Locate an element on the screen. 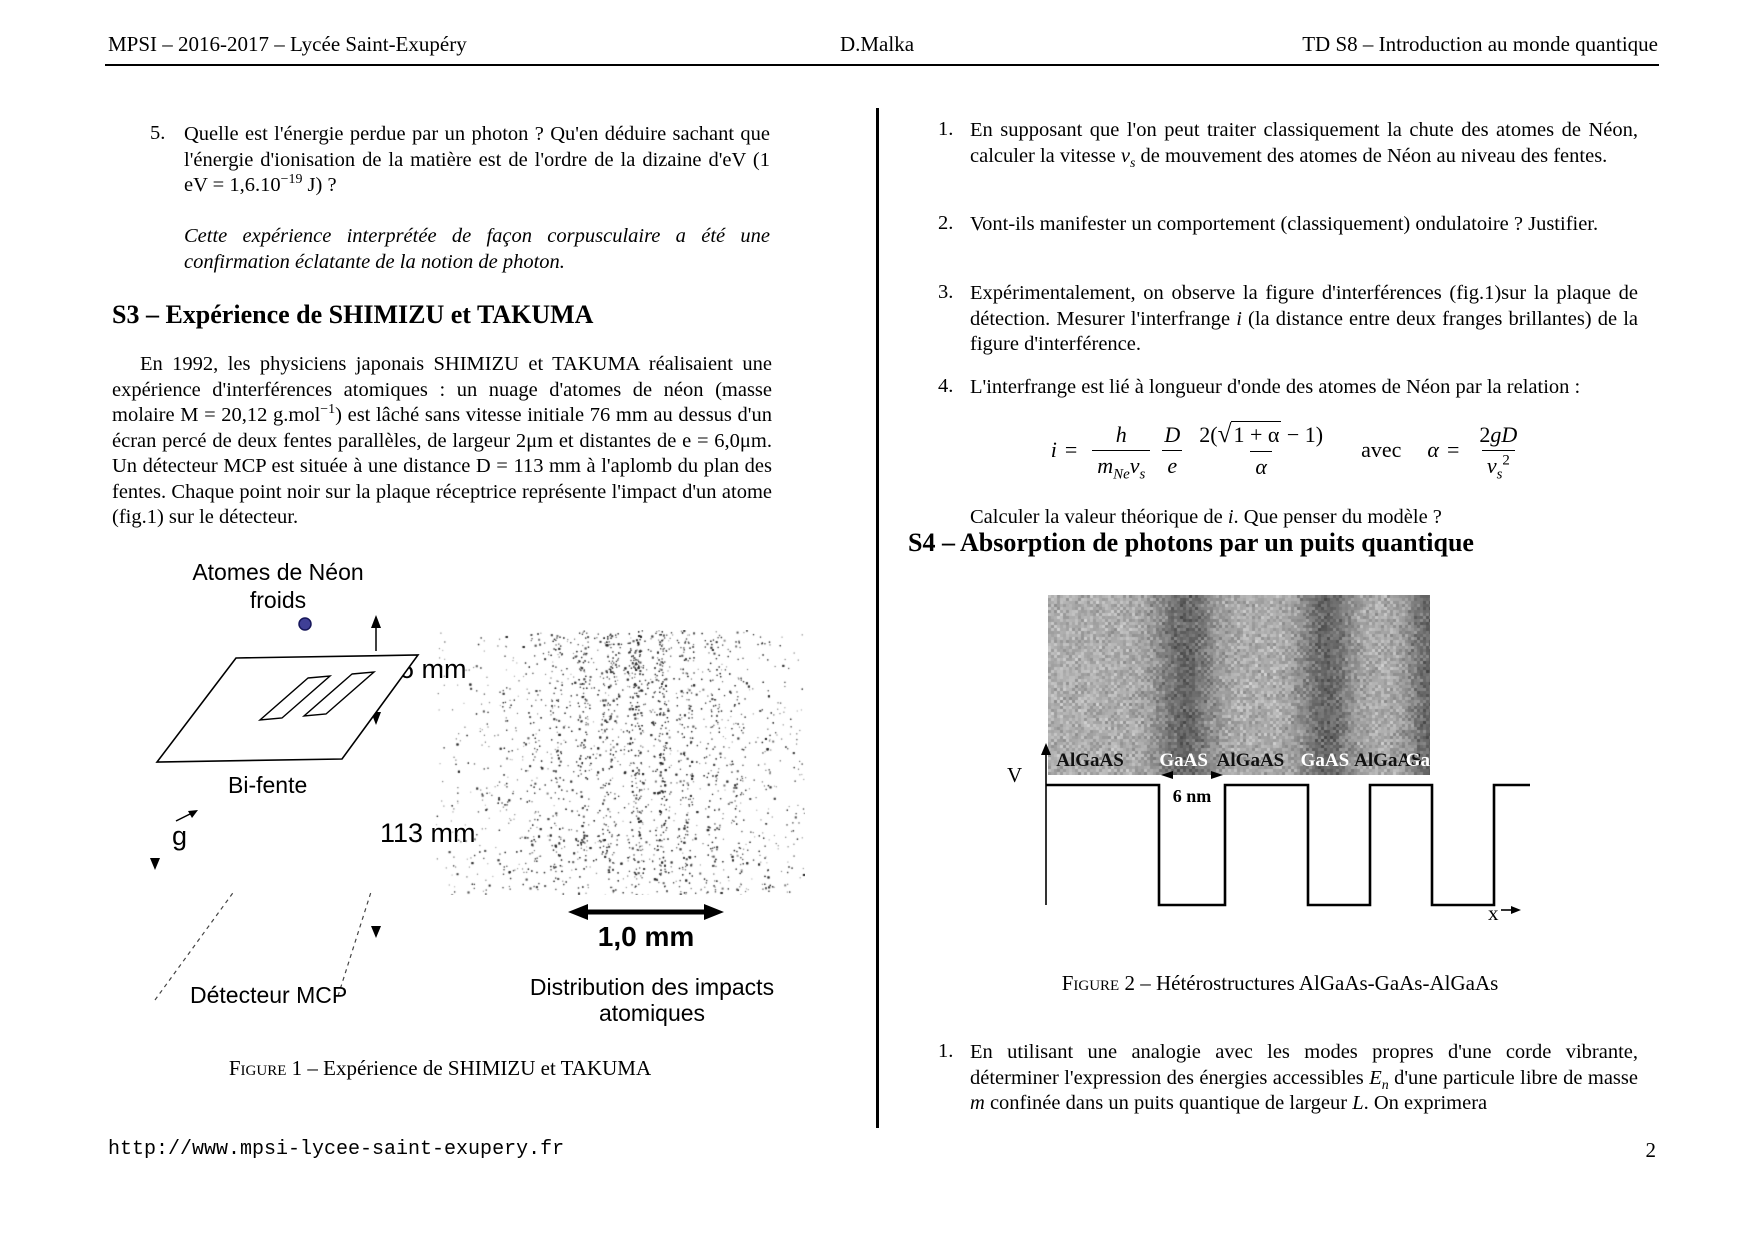  bifente-label: Bi-fente is located at coordinates (267, 785).